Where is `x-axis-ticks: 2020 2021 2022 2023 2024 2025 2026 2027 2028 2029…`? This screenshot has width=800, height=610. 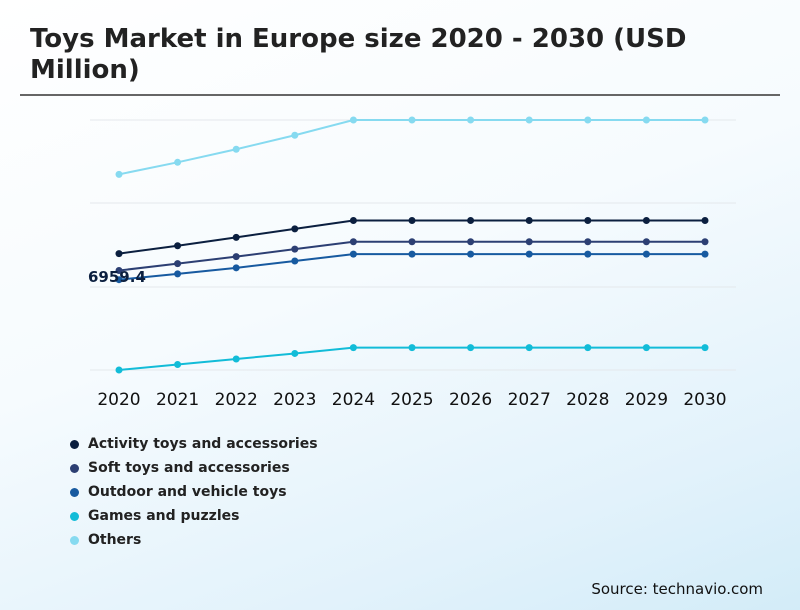
x-axis-ticks: 2020 2021 2022 2023 2024 2025 2026 2027 2028 2029… is located at coordinates (411, 400).